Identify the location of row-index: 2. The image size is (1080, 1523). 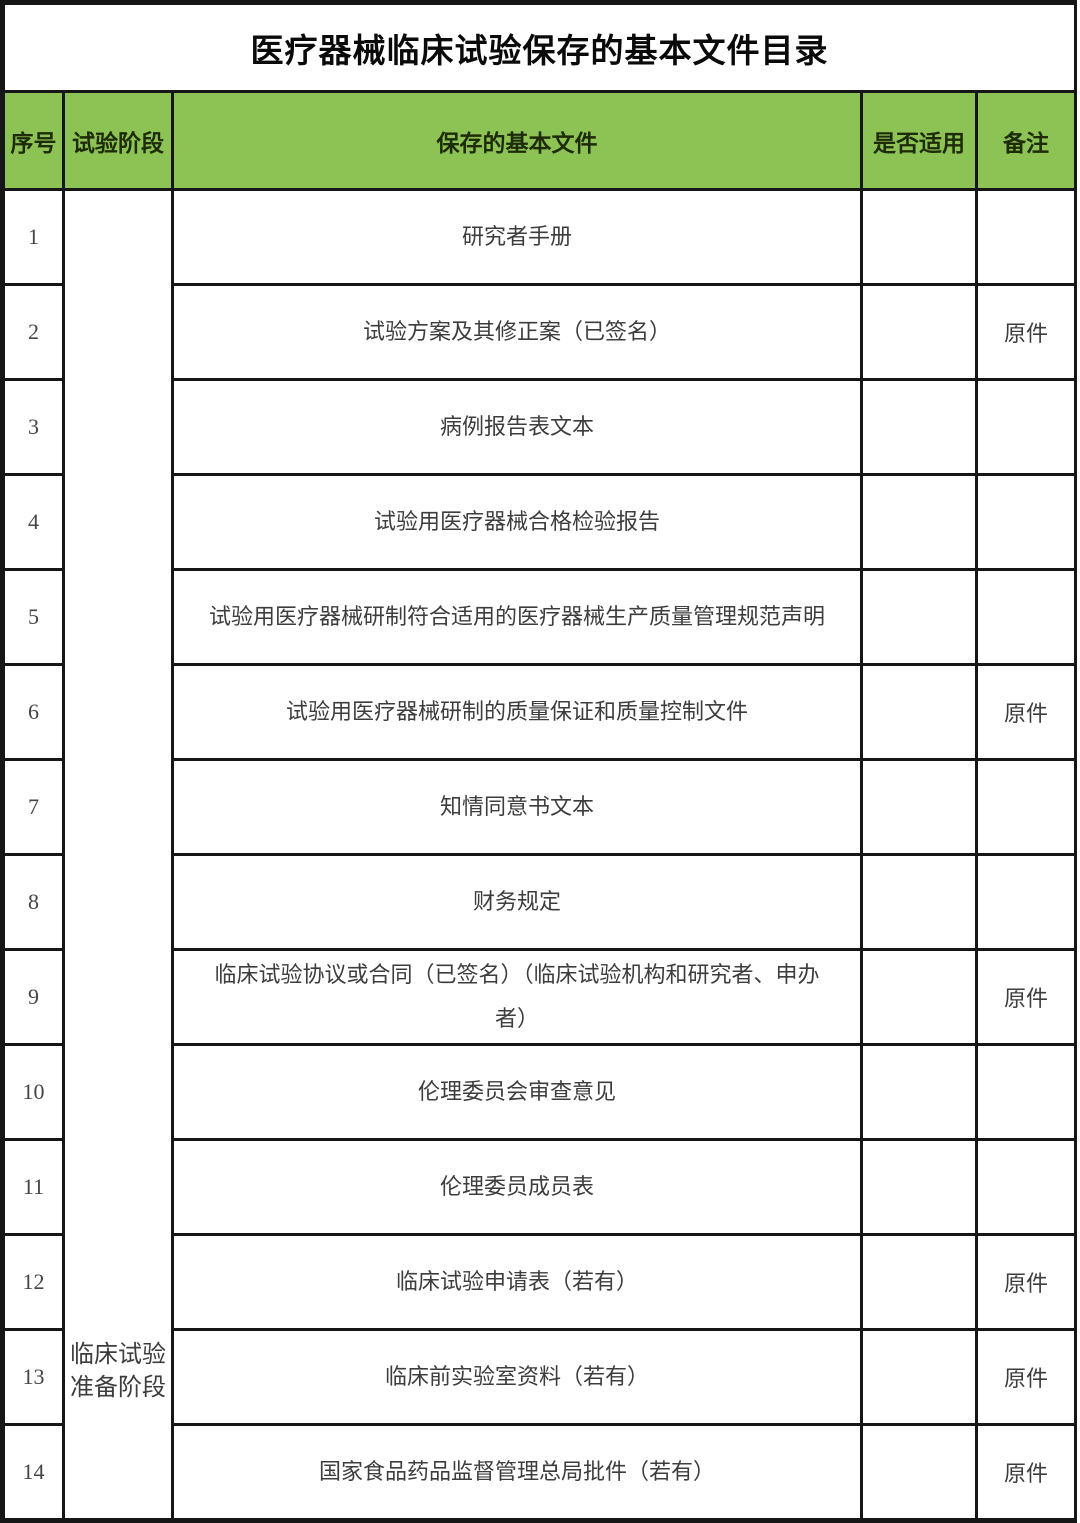
(33, 332).